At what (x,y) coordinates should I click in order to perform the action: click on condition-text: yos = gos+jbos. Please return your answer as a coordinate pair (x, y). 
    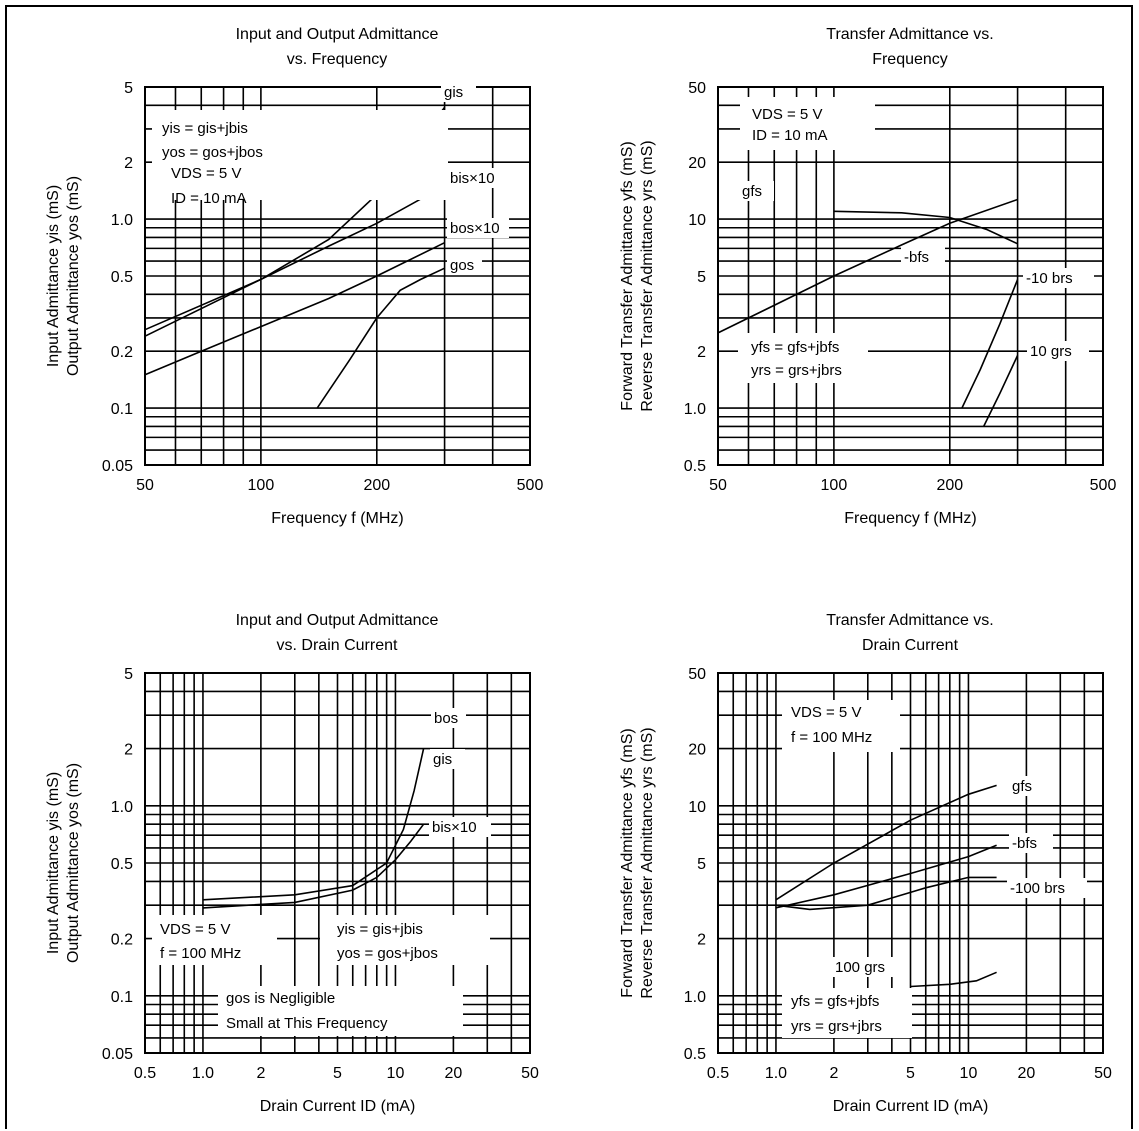
    Looking at the image, I should click on (212, 152).